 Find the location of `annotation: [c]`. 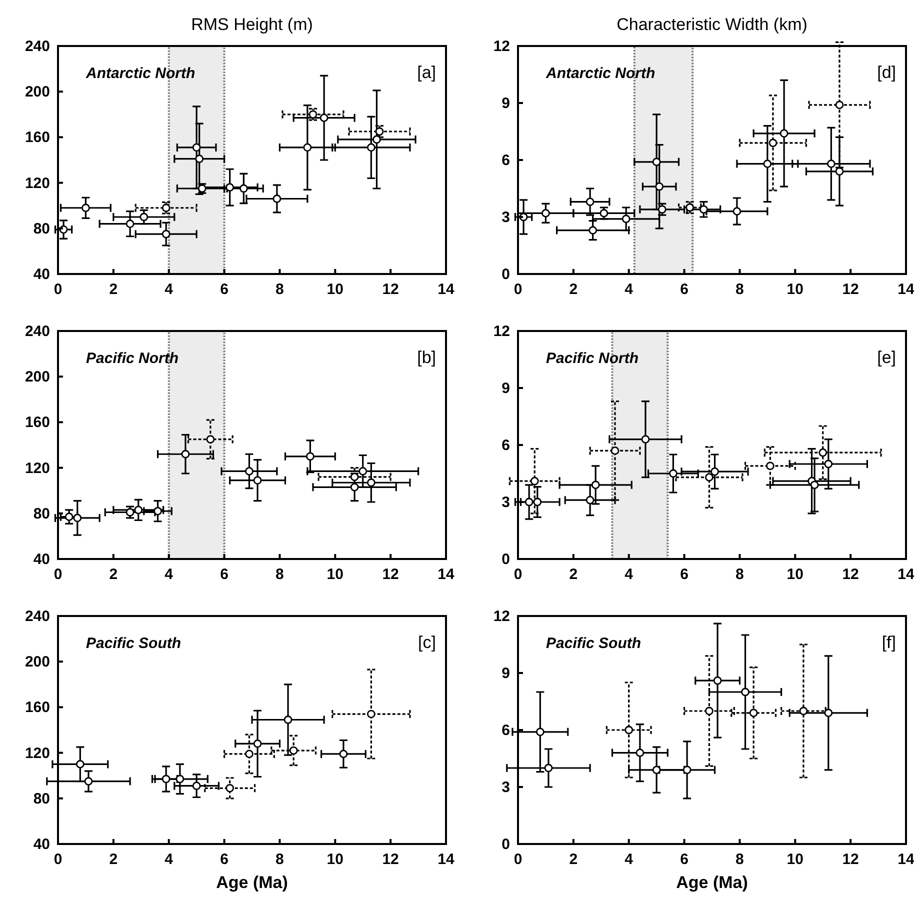

annotation: [c] is located at coordinates (427, 642).